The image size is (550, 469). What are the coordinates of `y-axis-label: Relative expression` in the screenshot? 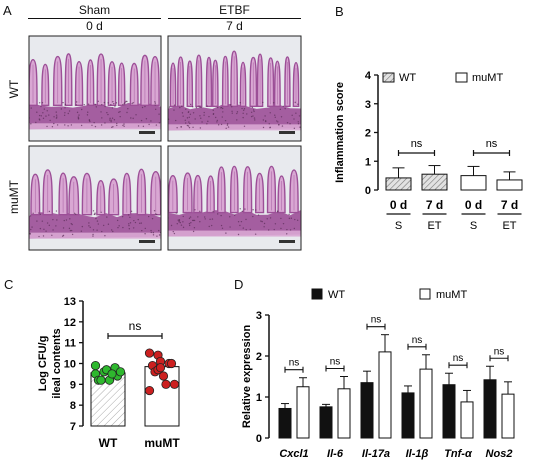 It's located at (247, 377).